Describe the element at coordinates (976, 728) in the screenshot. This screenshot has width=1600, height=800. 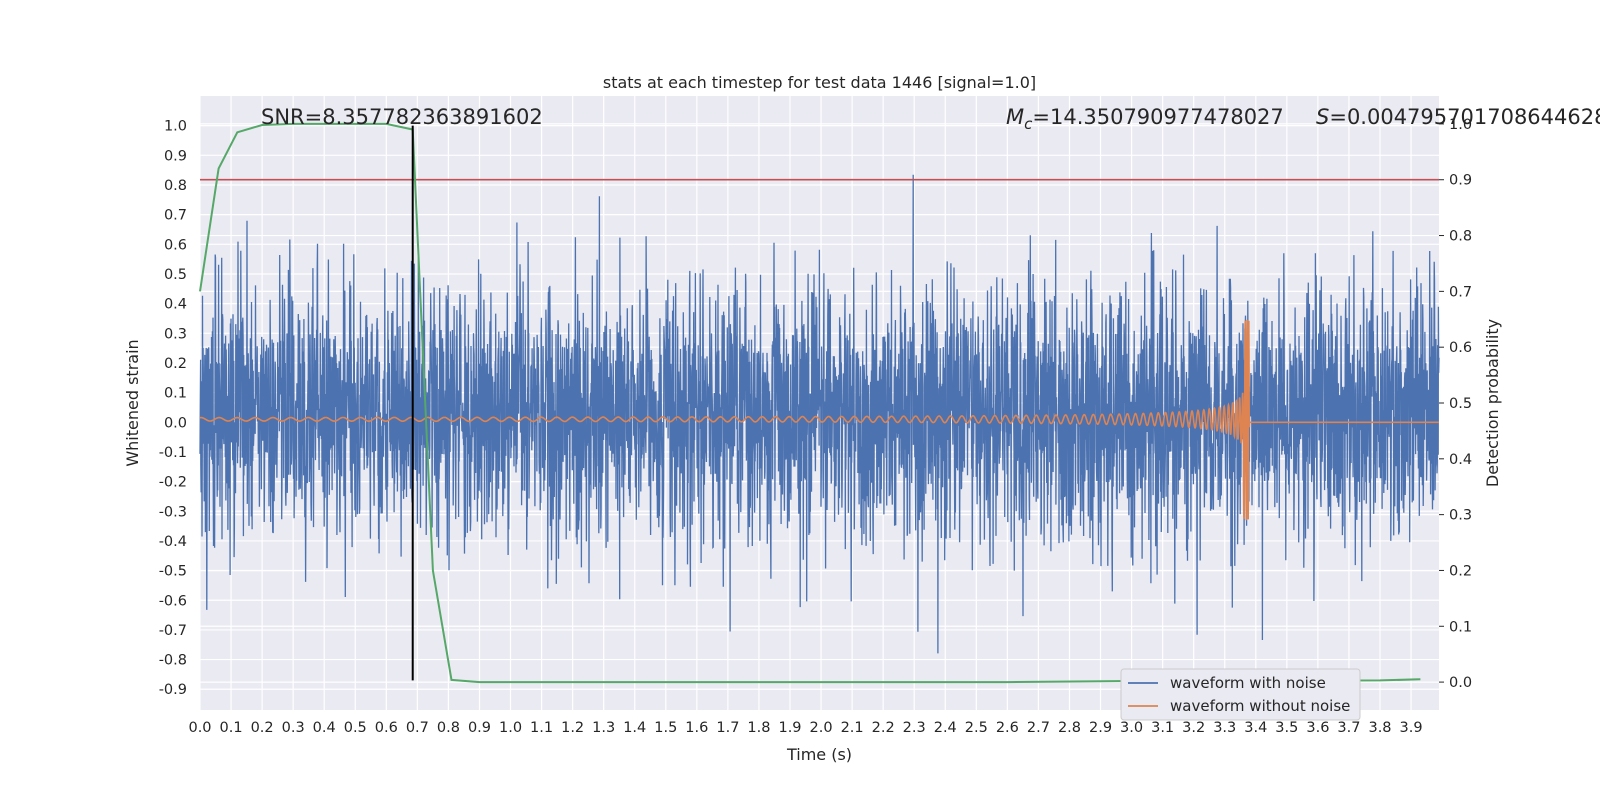
I see `x-tick-label: 2.5` at that location.